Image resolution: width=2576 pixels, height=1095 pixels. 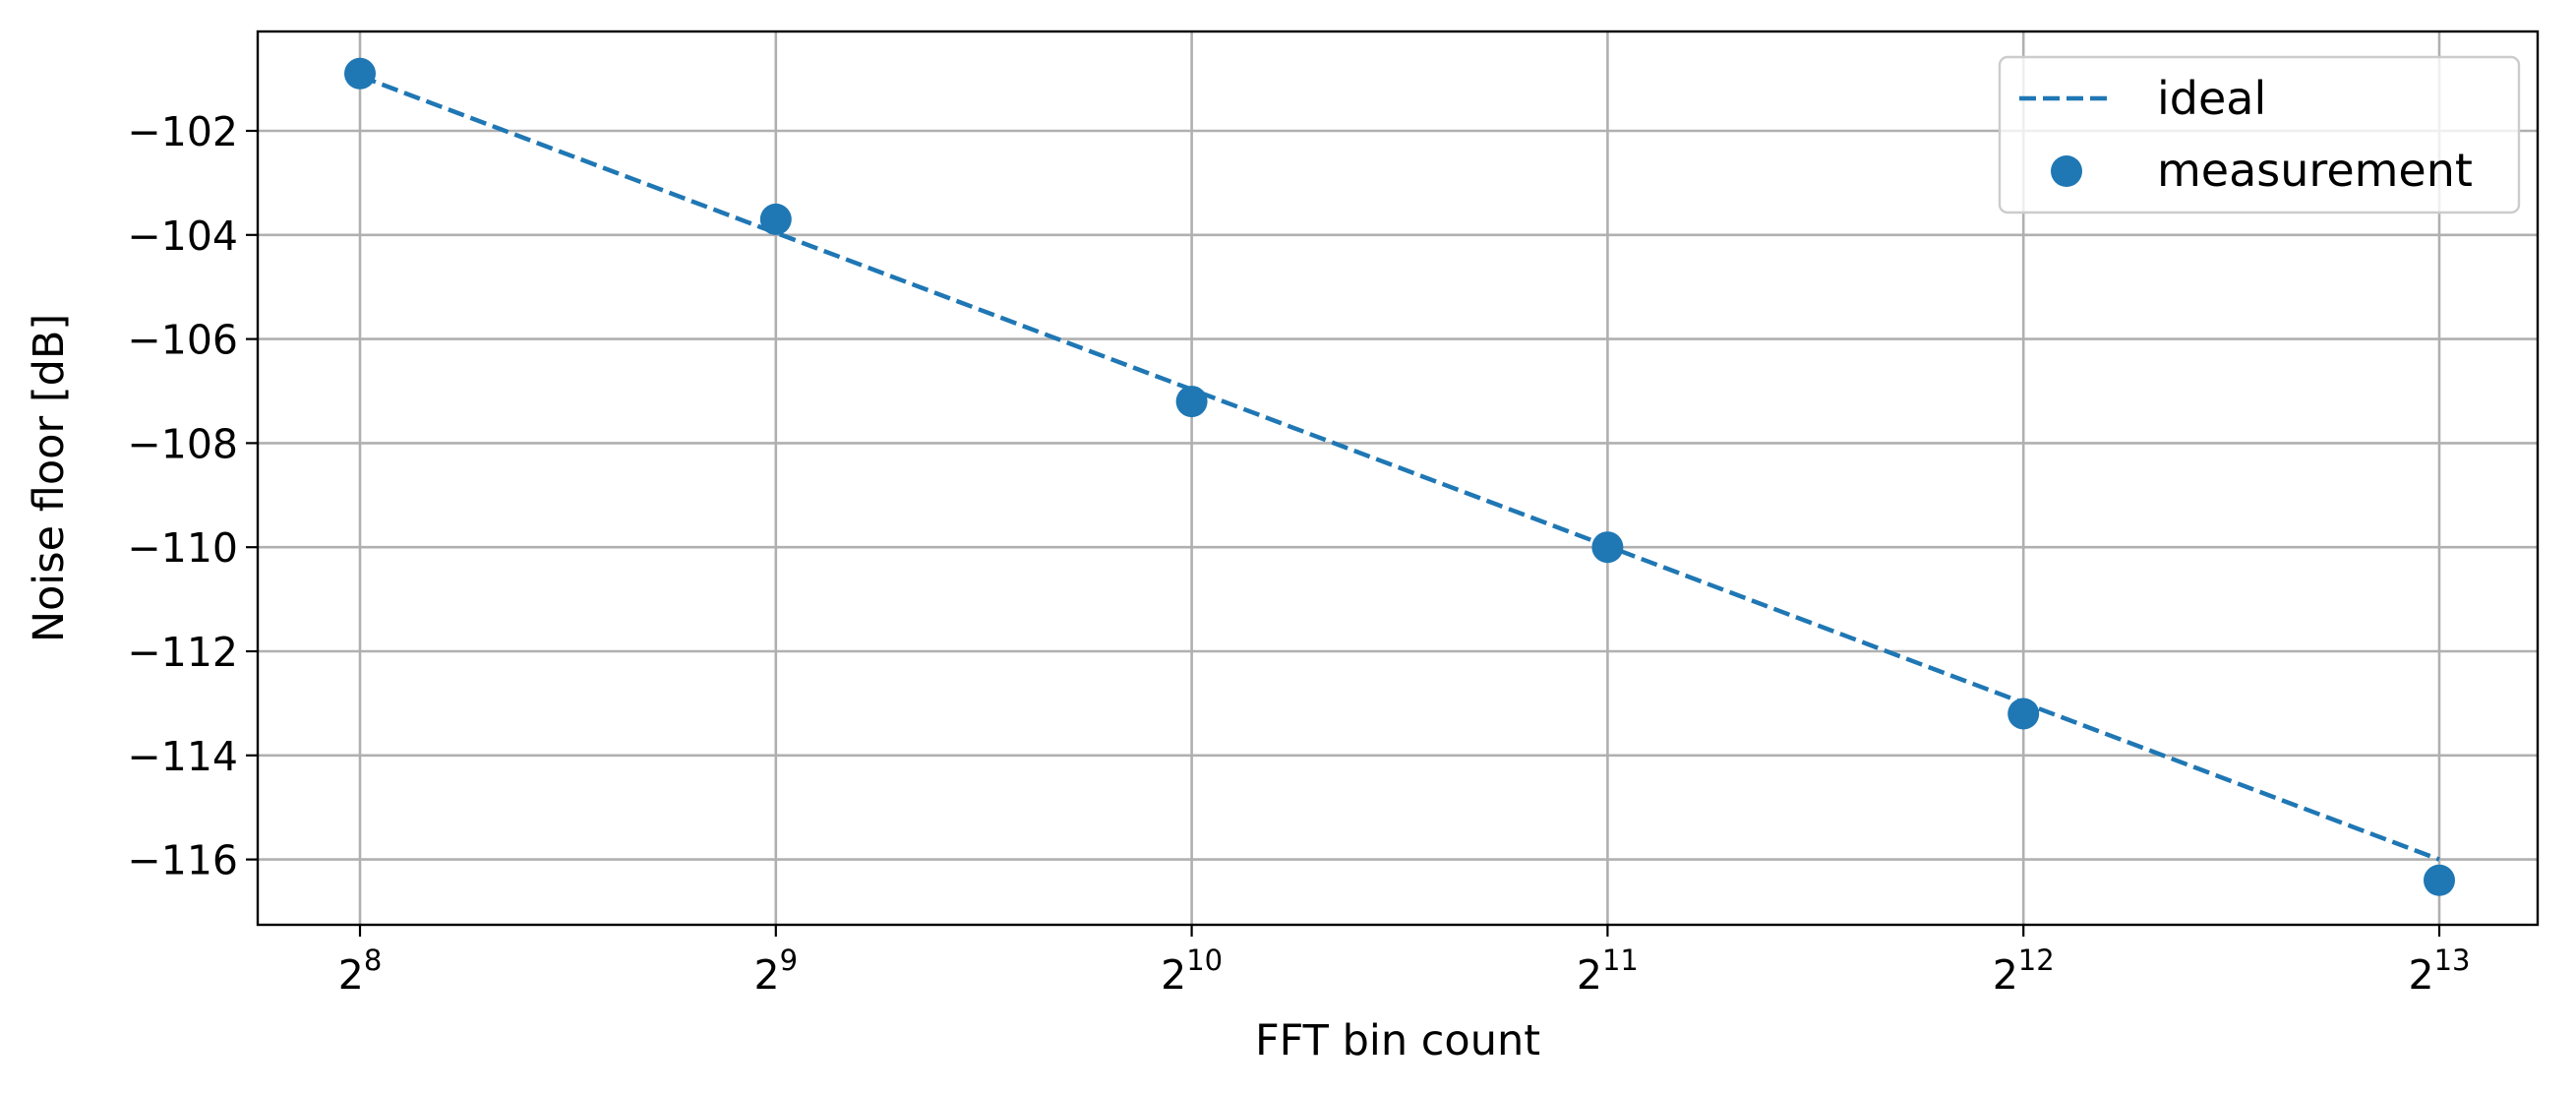 What do you see at coordinates (1397, 1040) in the screenshot?
I see `x-axis-label: FFT bin count` at bounding box center [1397, 1040].